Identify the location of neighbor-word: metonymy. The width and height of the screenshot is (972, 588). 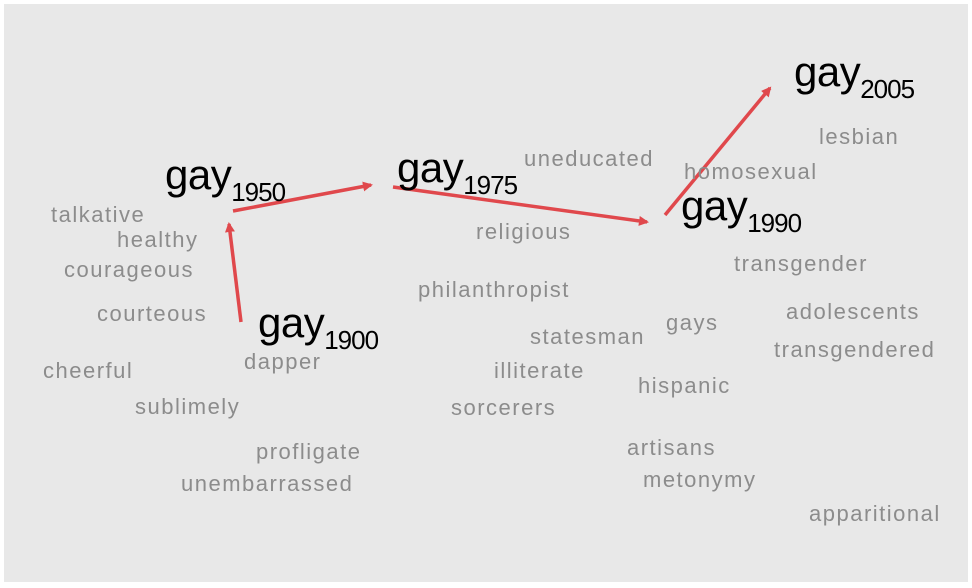
(700, 479).